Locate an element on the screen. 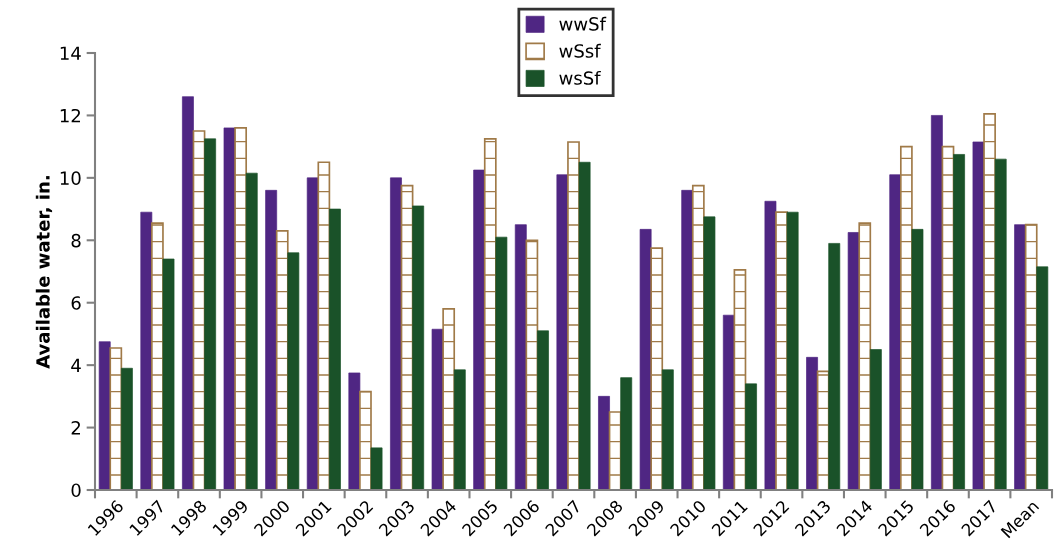 The image size is (1054, 556). y-tick-label: 0 is located at coordinates (76, 490).